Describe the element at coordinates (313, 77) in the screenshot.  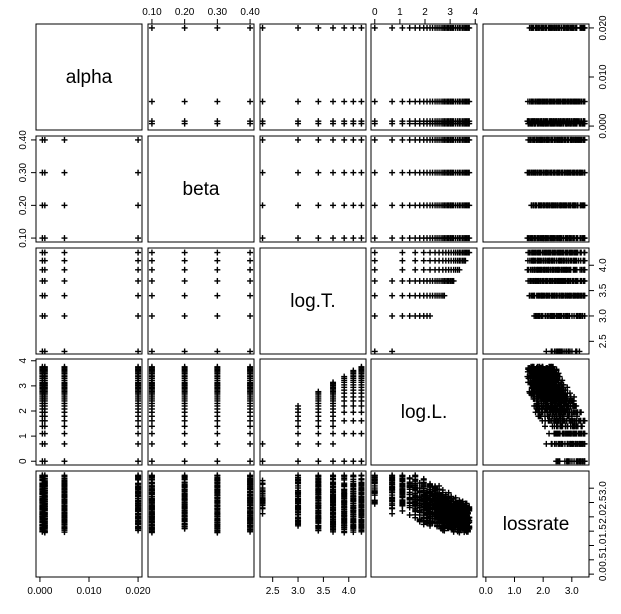
I see `panel-alpha-vs-log.T.` at that location.